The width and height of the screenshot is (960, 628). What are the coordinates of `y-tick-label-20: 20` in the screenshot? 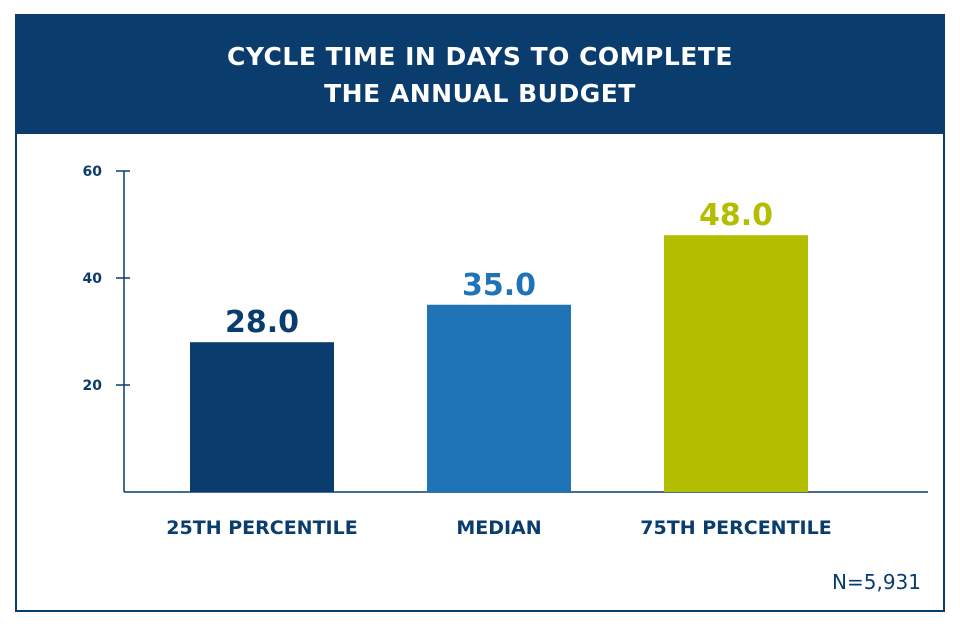 It's located at (93, 386).